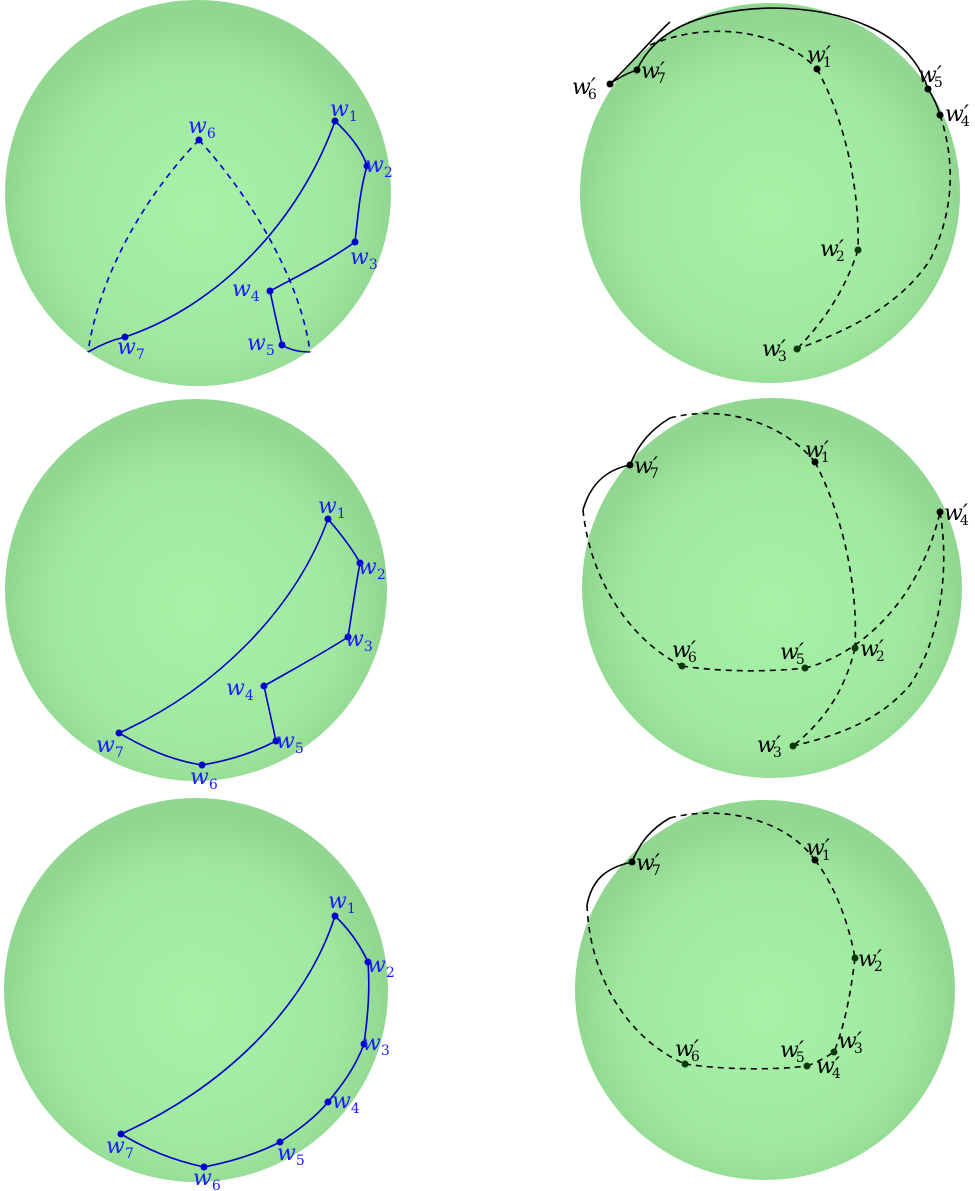 The image size is (975, 1191). I want to click on panel-row2-right: w′1 w′2 w′3 w′4 w′5 w′6 w′7, so click(775, 588).